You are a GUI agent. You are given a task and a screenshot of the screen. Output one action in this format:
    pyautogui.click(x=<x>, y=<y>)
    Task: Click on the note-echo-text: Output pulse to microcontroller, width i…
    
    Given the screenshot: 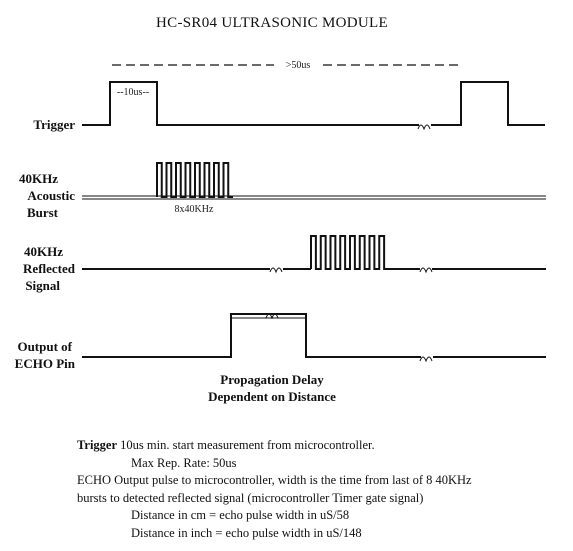 What is the action you would take?
    pyautogui.click(x=291, y=480)
    